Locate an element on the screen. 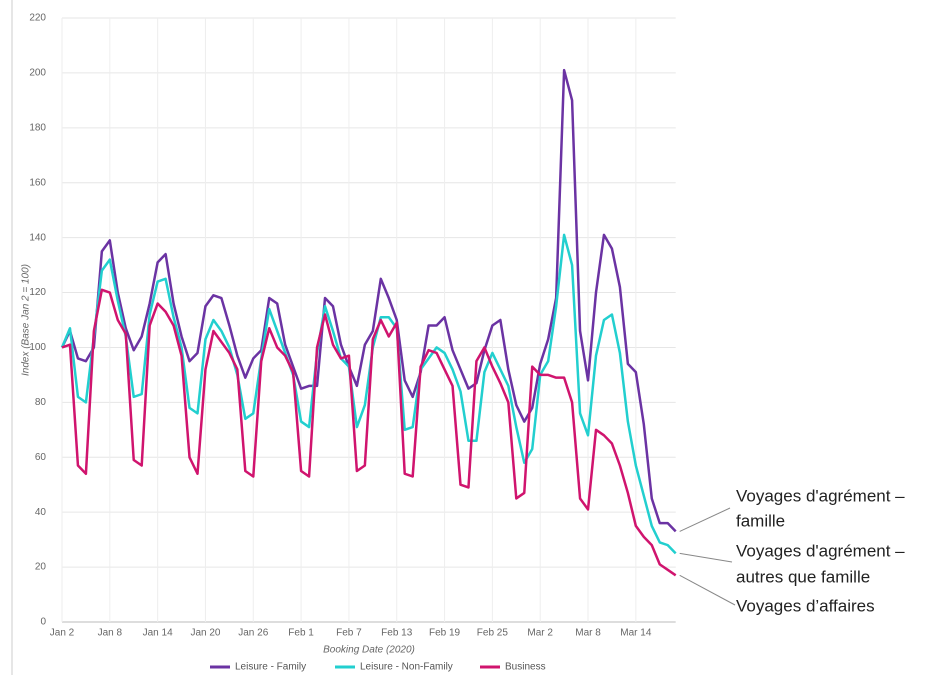  y-tick-label: 120 is located at coordinates (37, 292).